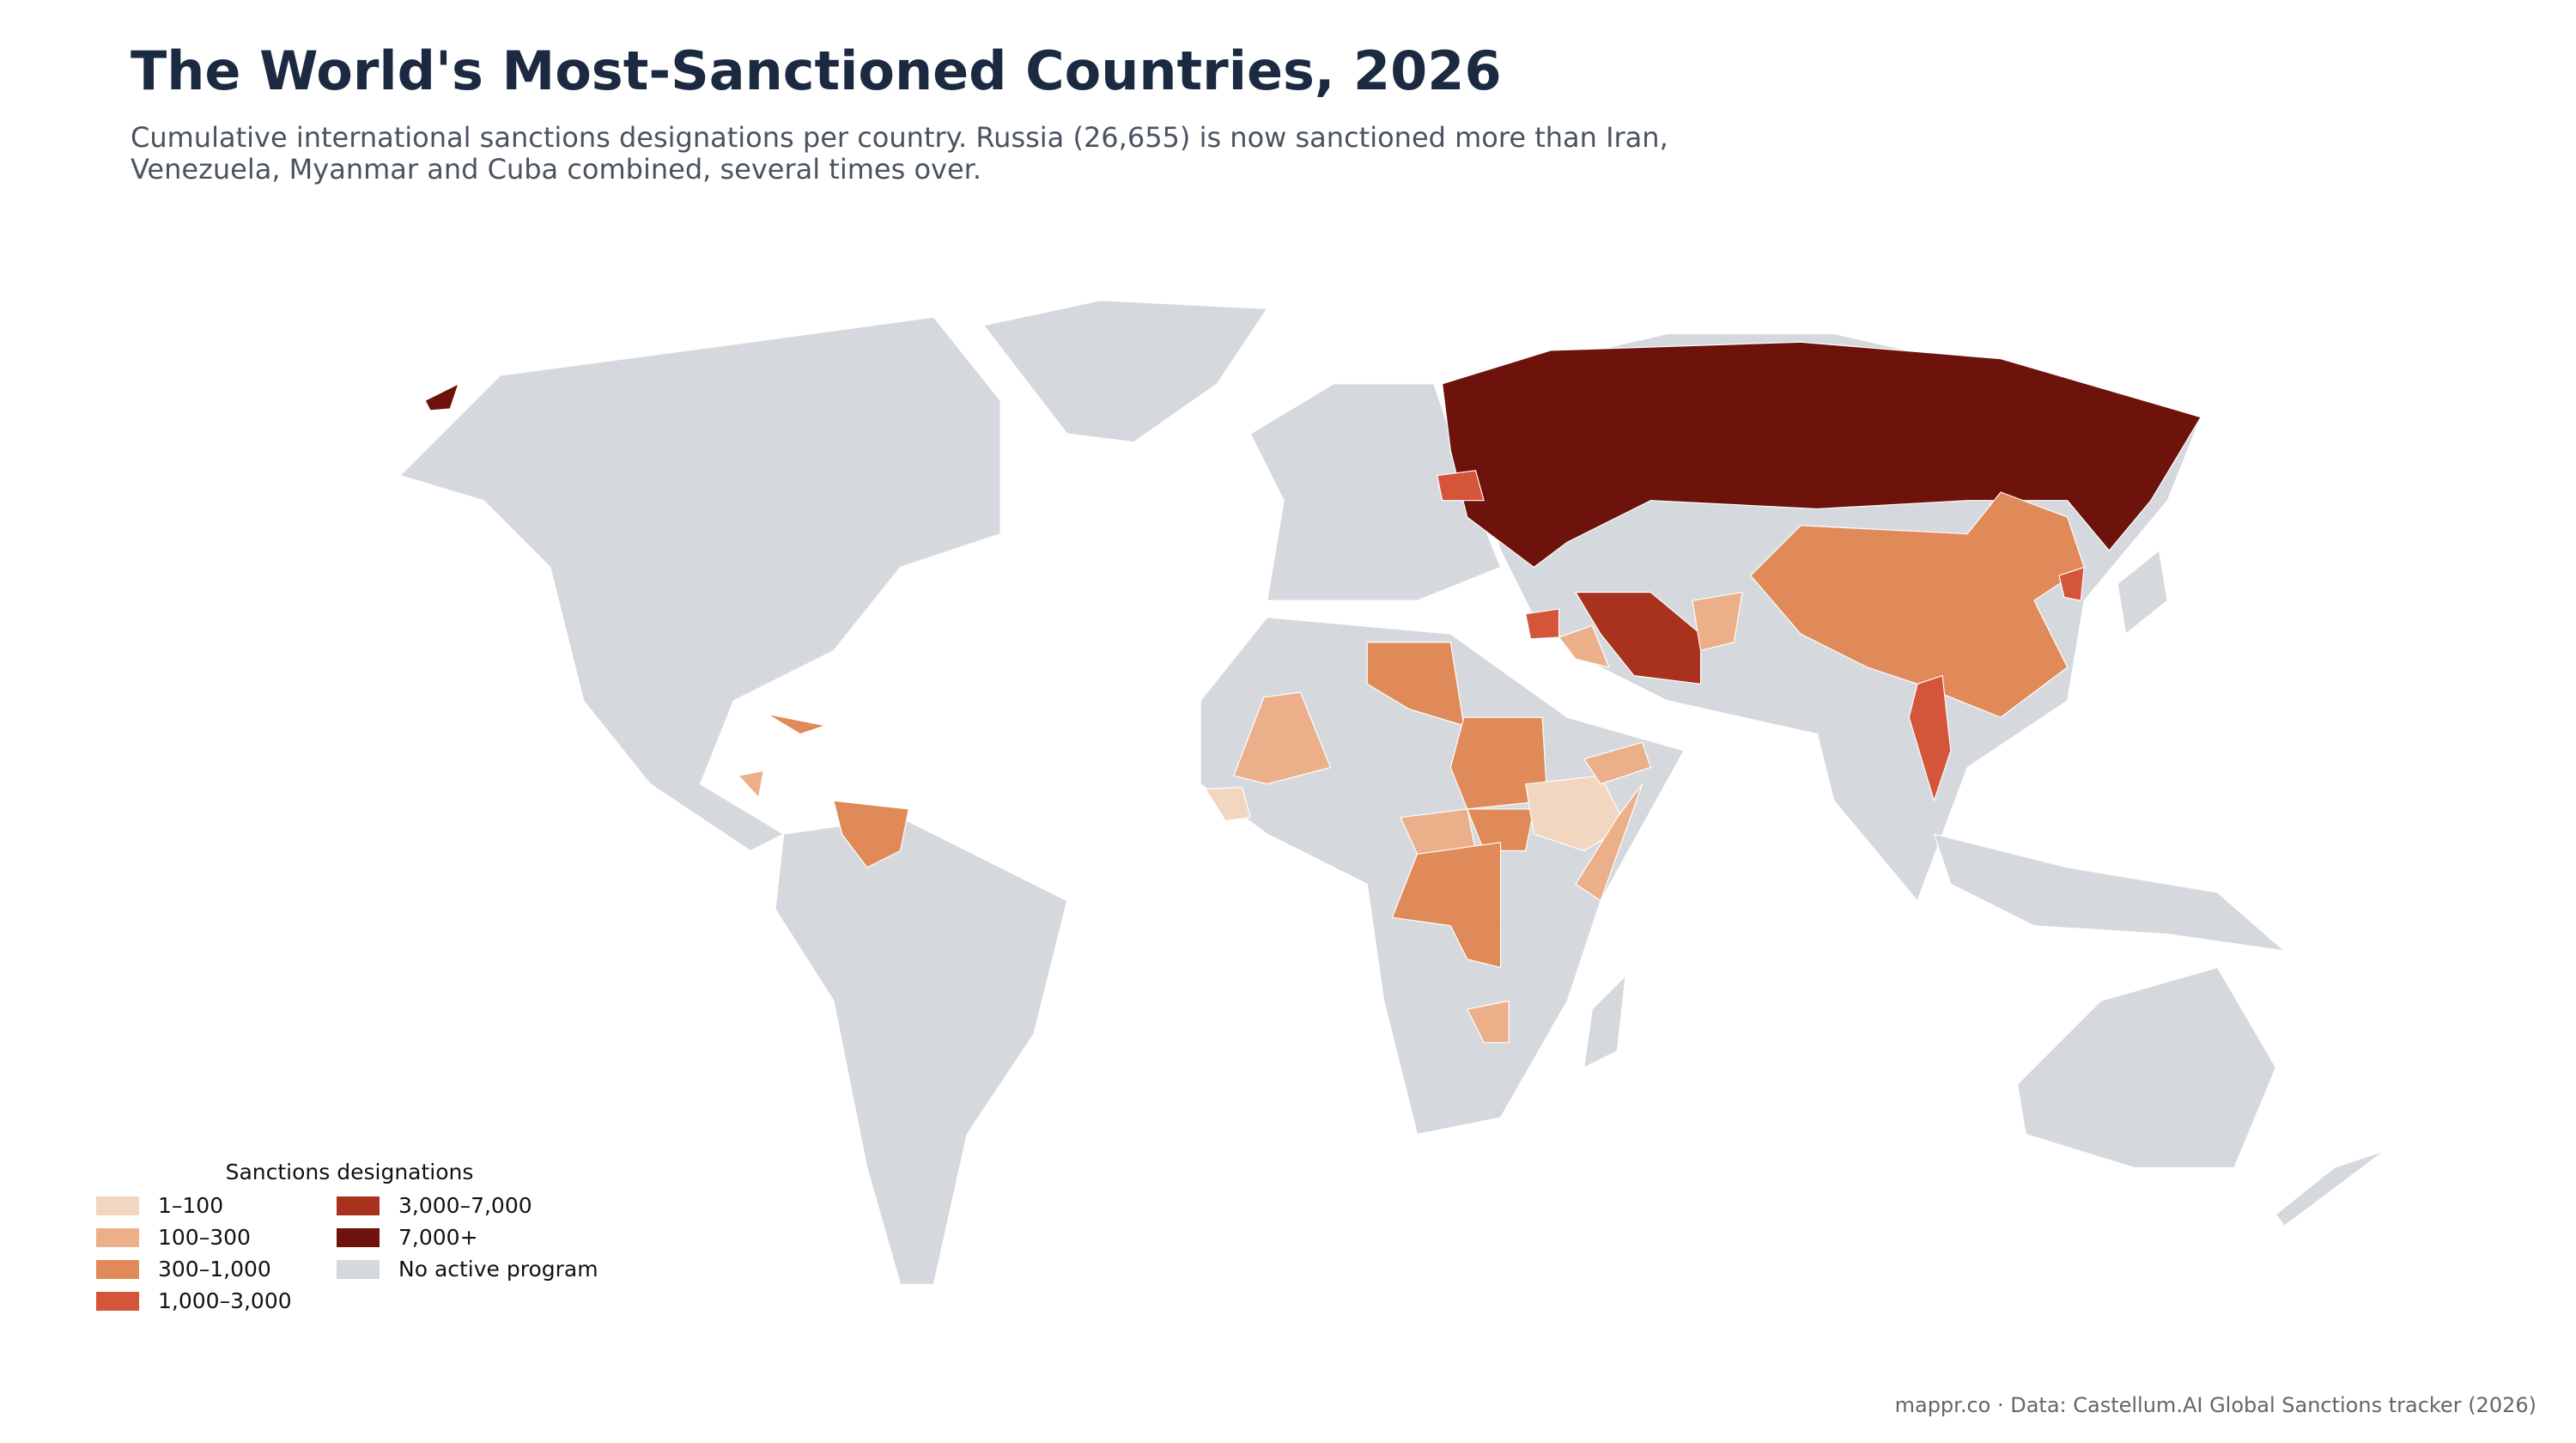 This screenshot has height=1443, width=2576. I want to click on madagascar, so click(1605, 1022).